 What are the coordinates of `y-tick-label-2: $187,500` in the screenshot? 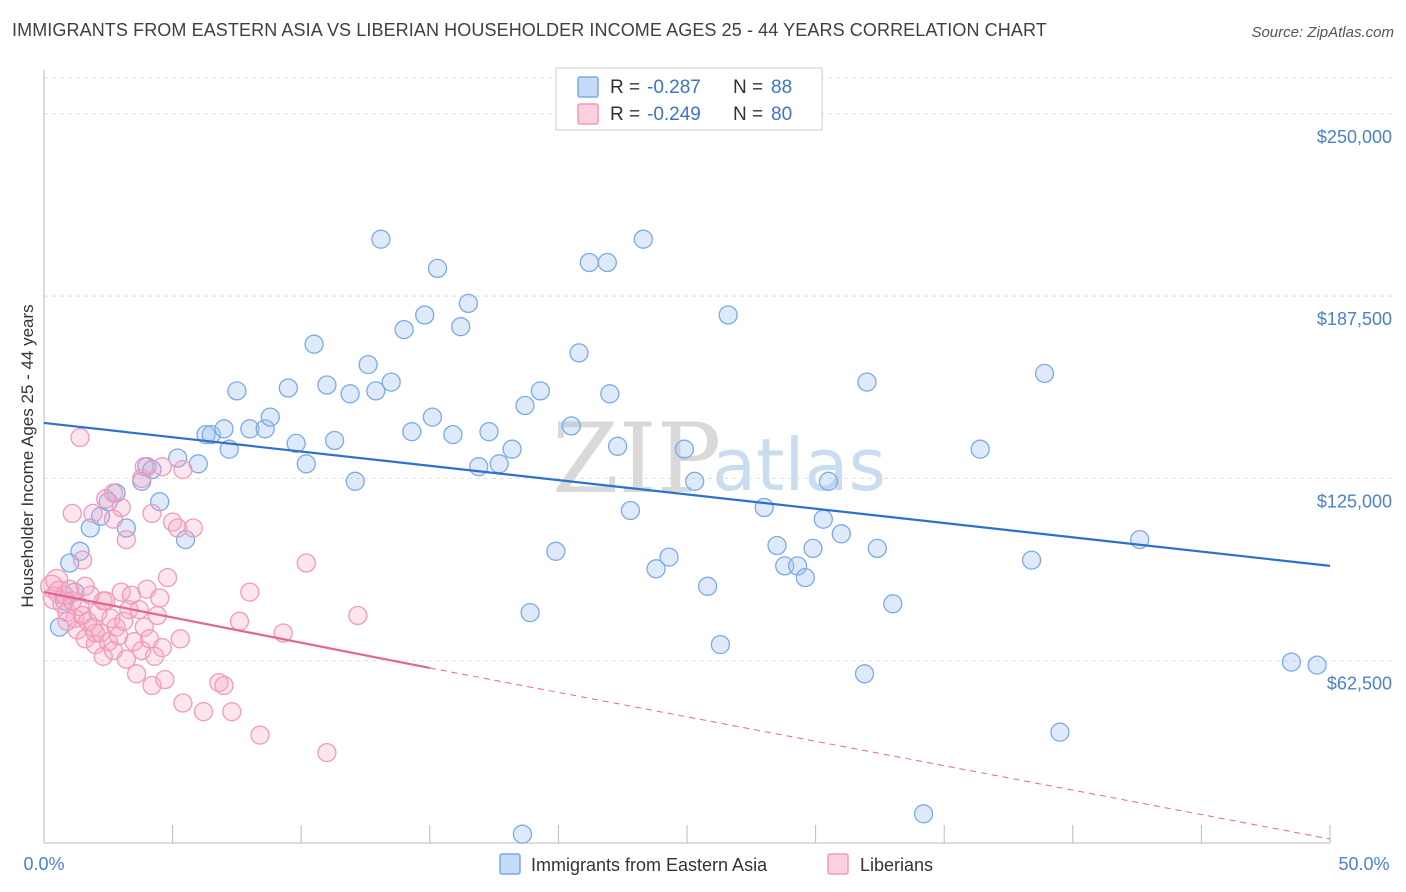 It's located at (1354, 319).